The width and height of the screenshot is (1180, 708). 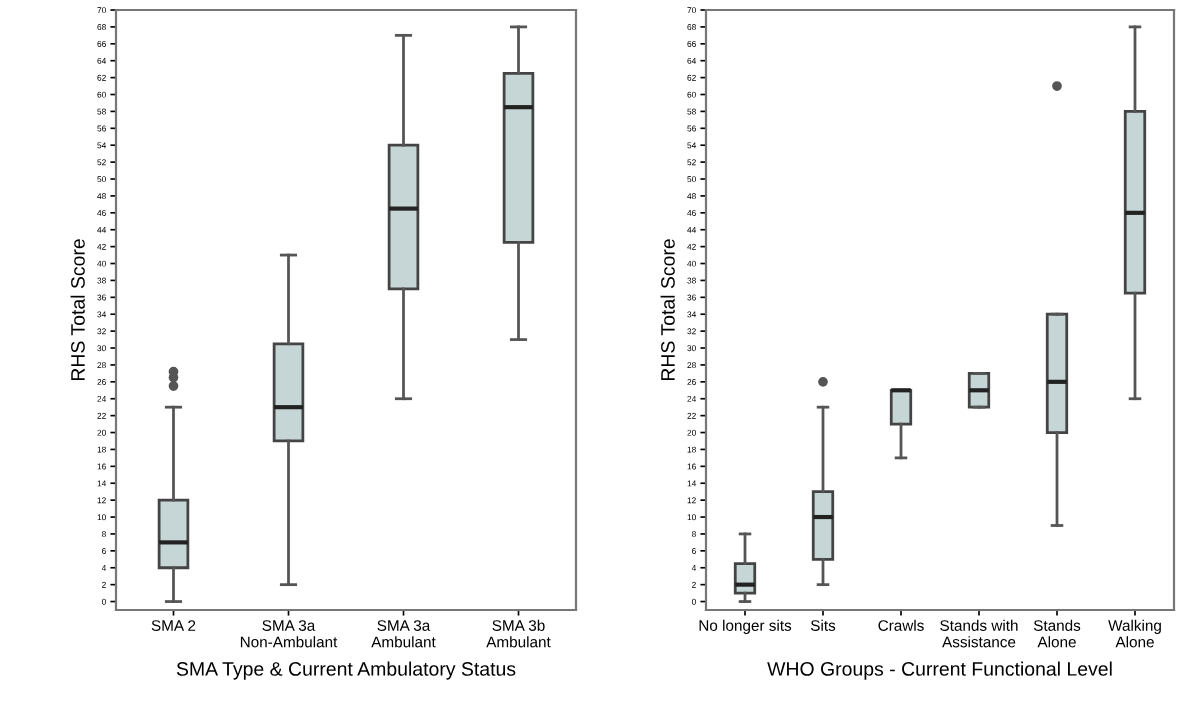 What do you see at coordinates (939, 670) in the screenshot?
I see `x-axis-title: WHO Groups - Current Functional Level` at bounding box center [939, 670].